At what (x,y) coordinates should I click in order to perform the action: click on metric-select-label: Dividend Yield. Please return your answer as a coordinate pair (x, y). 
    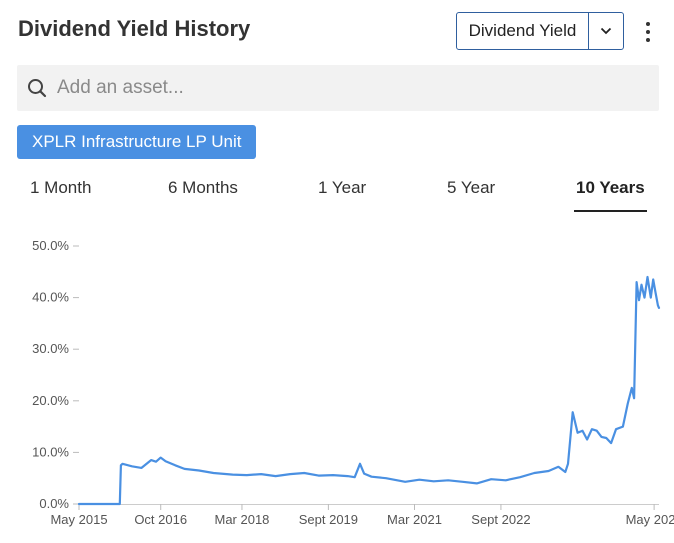
    Looking at the image, I should click on (522, 30).